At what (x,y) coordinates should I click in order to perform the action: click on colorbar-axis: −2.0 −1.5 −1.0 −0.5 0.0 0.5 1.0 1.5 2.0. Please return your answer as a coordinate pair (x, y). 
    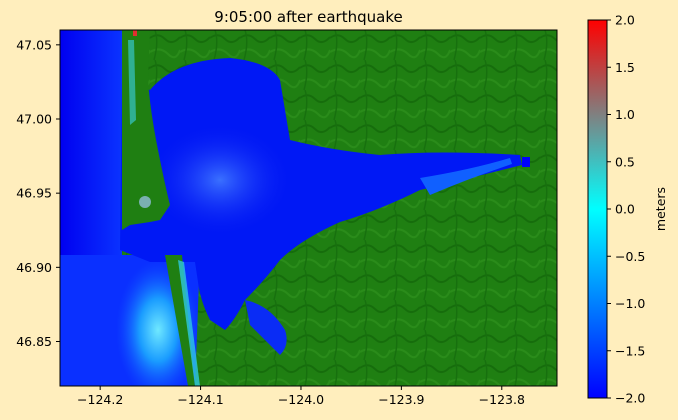
    Looking at the image, I should click on (626, 209).